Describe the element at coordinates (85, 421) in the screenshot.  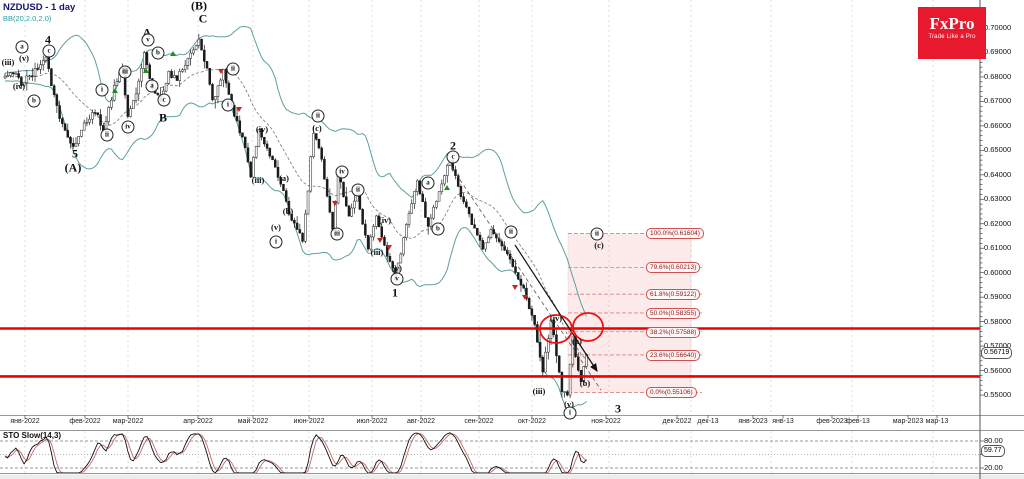
I see `time-axis-label: фев-2022` at that location.